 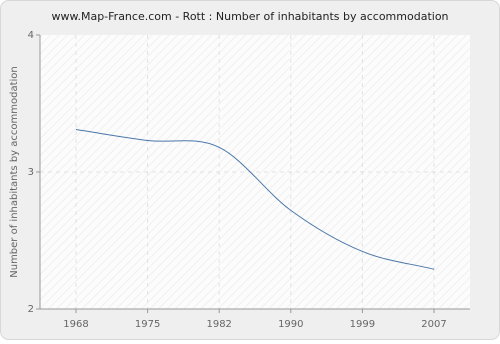 I want to click on x-tick-label: 1999, so click(x=362, y=324).